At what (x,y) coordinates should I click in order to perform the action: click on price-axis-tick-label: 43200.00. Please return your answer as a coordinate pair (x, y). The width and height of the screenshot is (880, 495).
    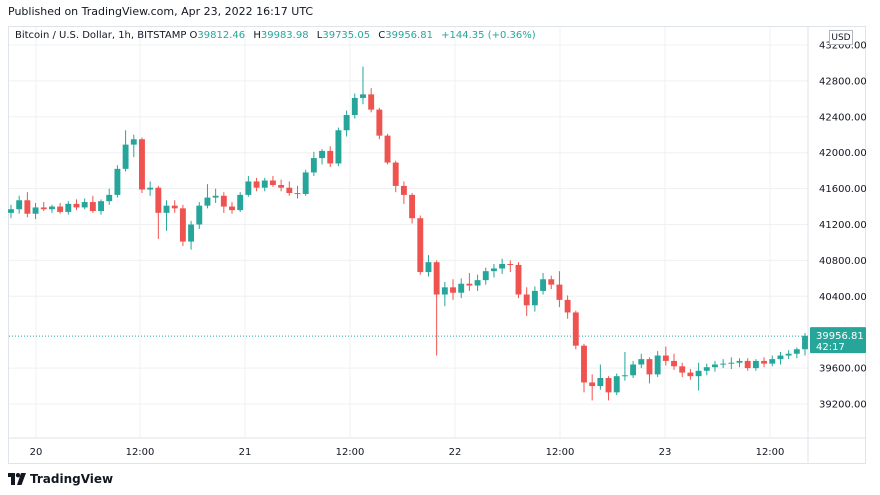
    Looking at the image, I should click on (843, 46).